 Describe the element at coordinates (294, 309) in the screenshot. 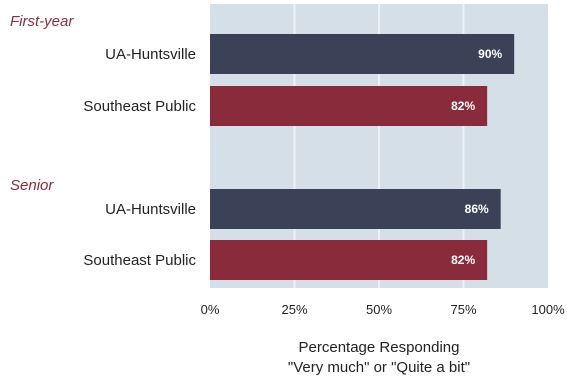

I see `x-tick-label: 25%` at that location.